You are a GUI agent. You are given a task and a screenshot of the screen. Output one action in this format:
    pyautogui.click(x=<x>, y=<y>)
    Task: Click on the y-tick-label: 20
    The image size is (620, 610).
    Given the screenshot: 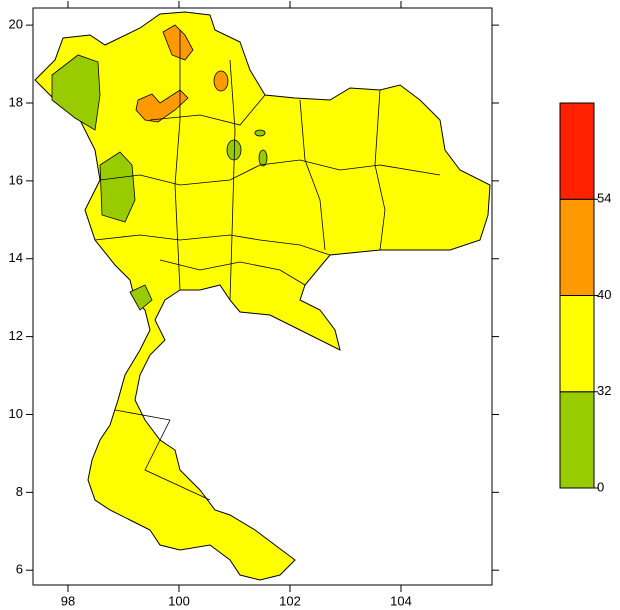 What is the action you would take?
    pyautogui.click(x=16, y=24)
    